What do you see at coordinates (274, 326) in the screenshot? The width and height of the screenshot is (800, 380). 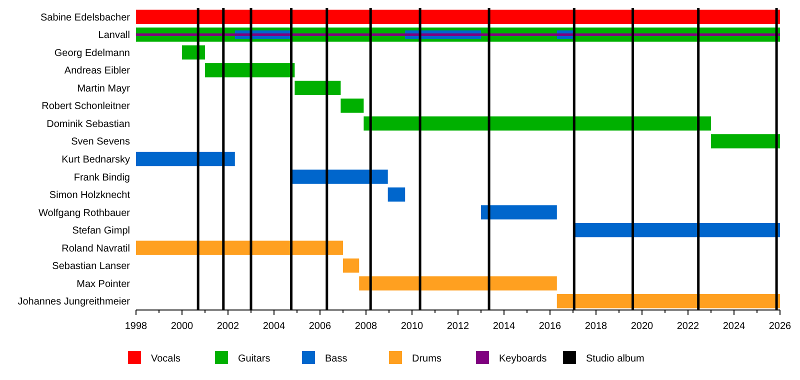 I see `x-tick-label: 2004` at bounding box center [274, 326].